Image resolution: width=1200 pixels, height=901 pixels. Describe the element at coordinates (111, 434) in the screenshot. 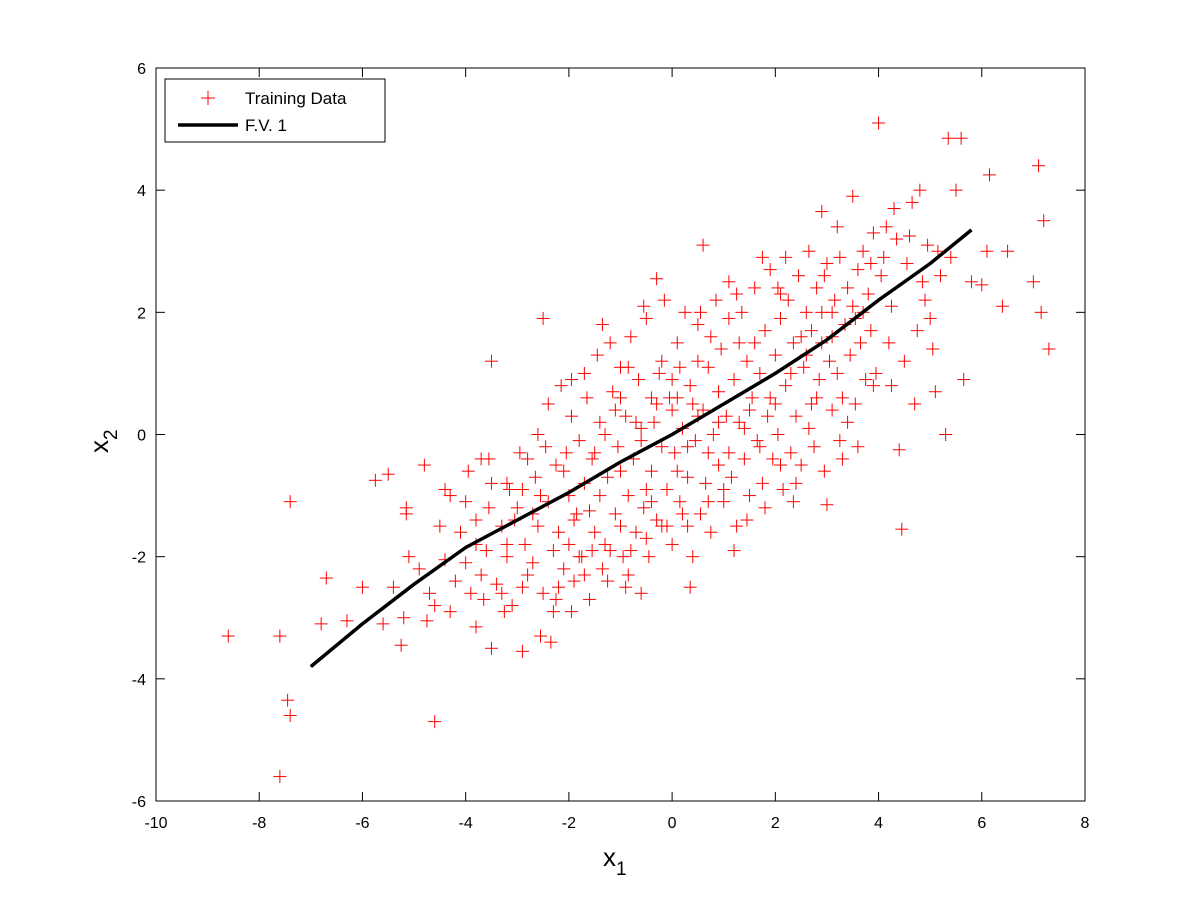

I see `y-axis-label-sub: 2` at that location.